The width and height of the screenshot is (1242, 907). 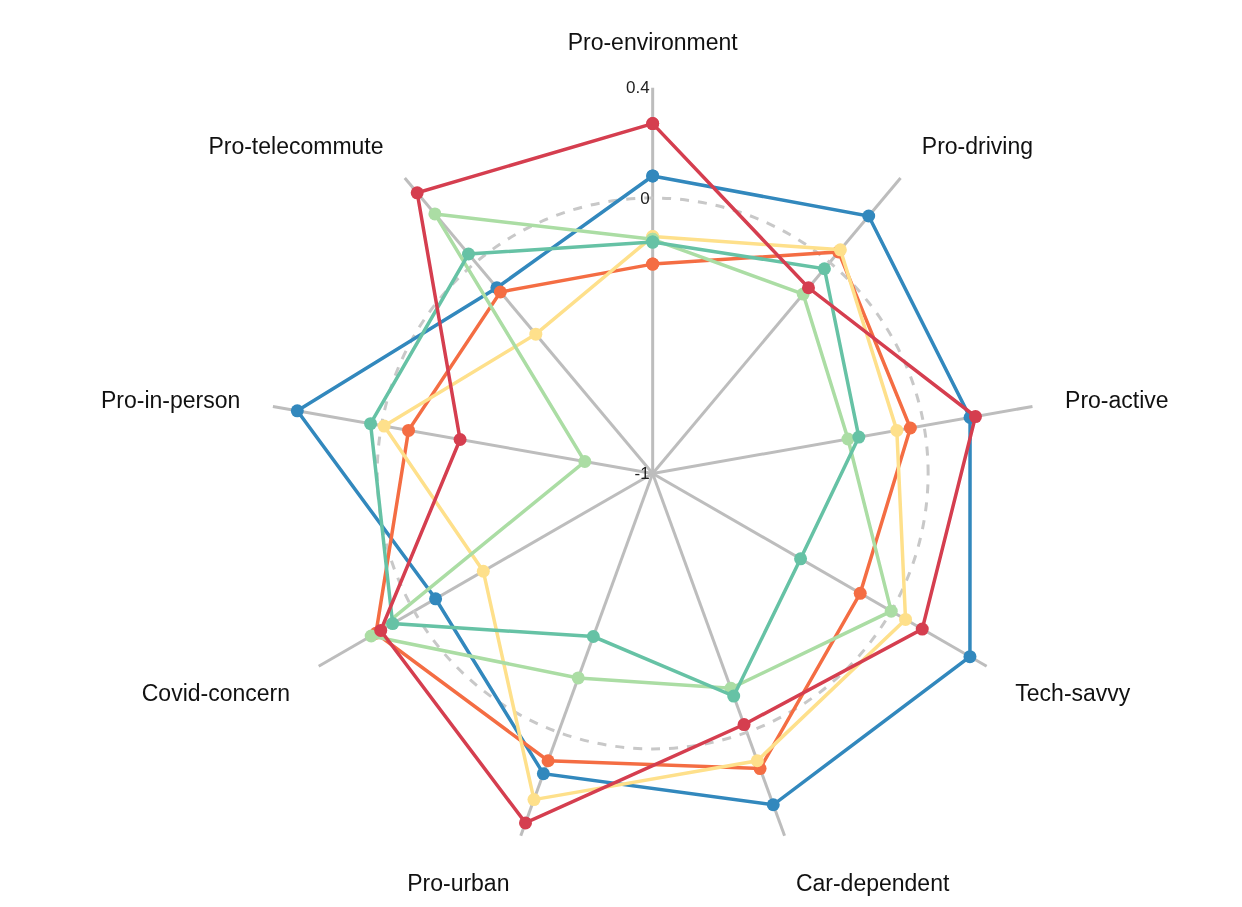 I want to click on spoke-label: Car-dependent, so click(x=872, y=883).